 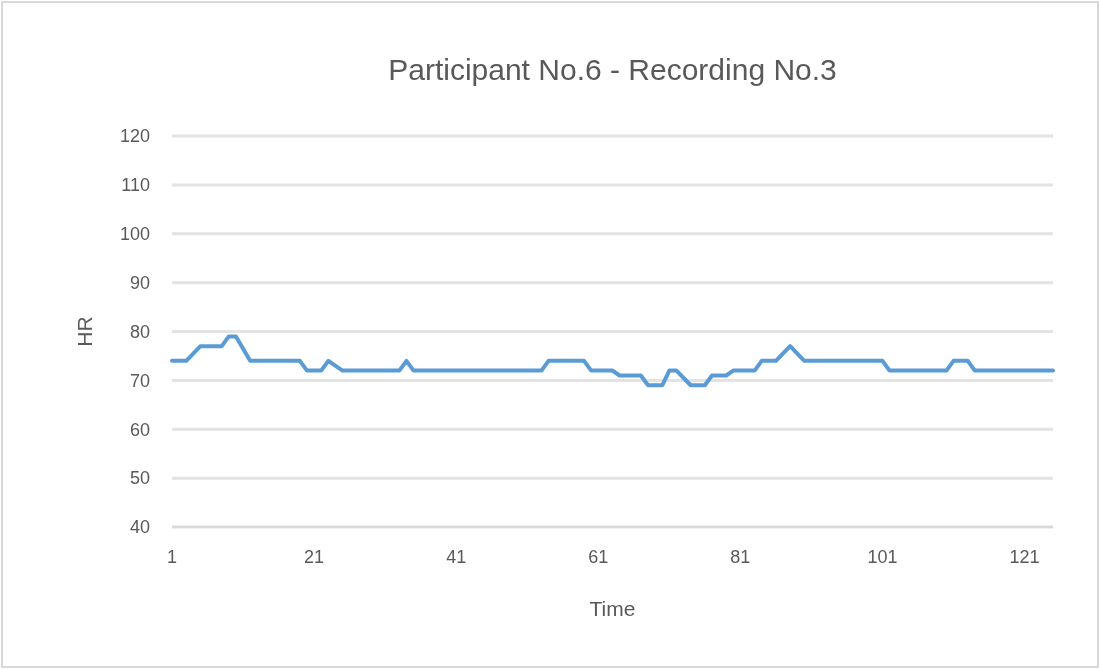 I want to click on y-tick-label: 50, so click(x=139, y=478).